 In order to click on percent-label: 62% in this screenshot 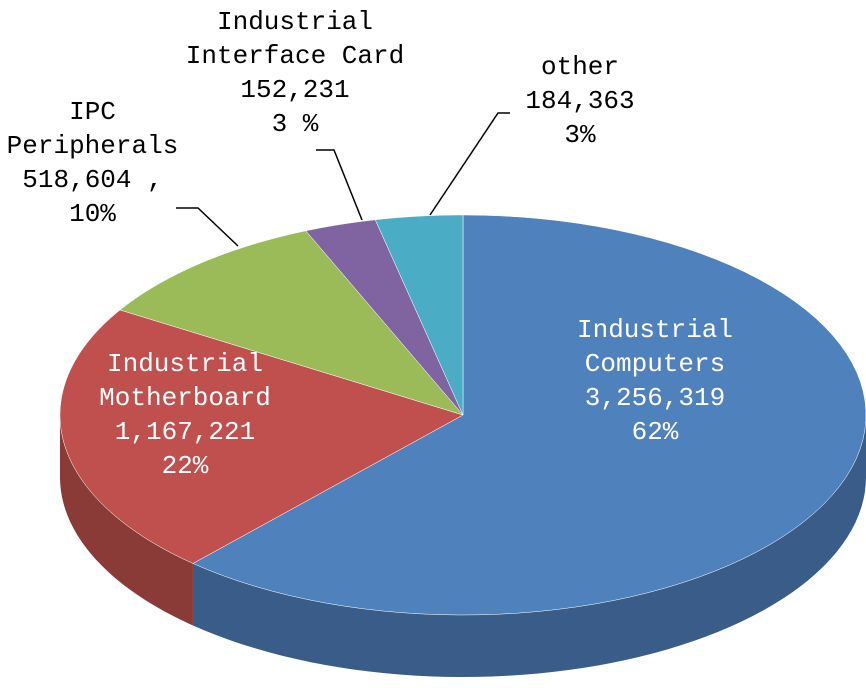, I will do `click(655, 432)`.